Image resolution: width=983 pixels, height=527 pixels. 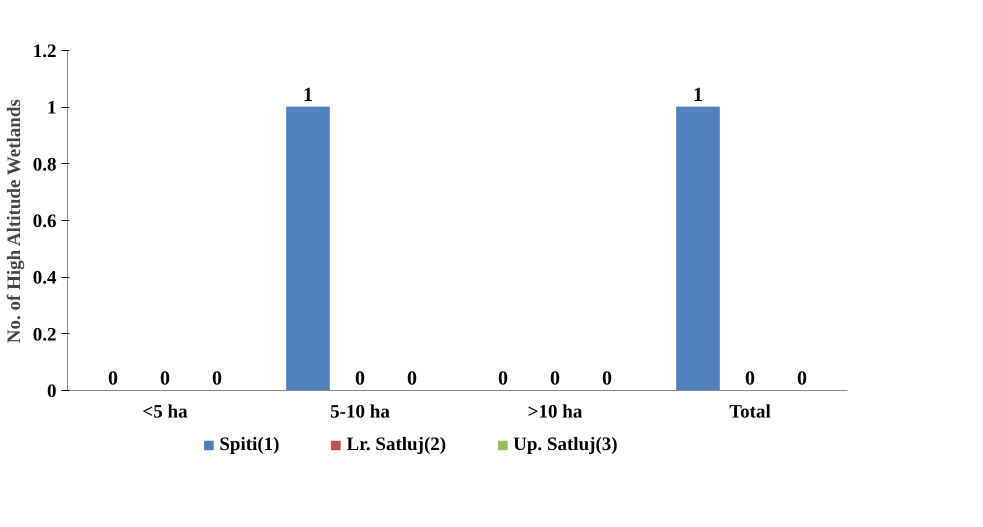 What do you see at coordinates (165, 412) in the screenshot?
I see `x-tick-label: <5 ha` at bounding box center [165, 412].